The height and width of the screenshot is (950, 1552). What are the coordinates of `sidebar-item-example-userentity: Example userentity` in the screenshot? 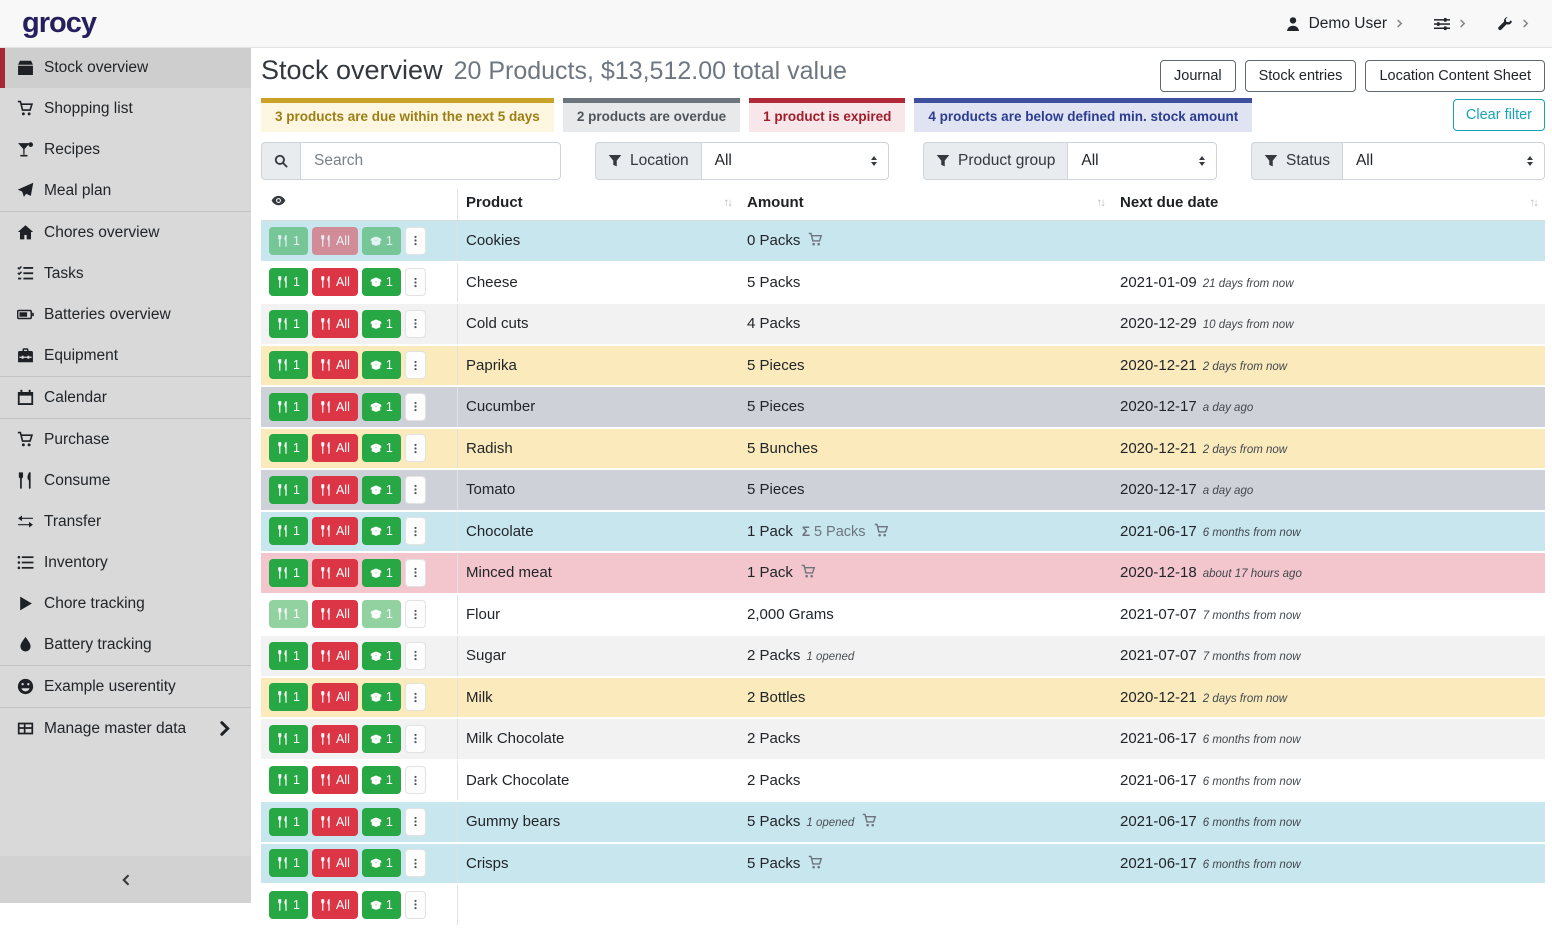 It's located at (125, 686).